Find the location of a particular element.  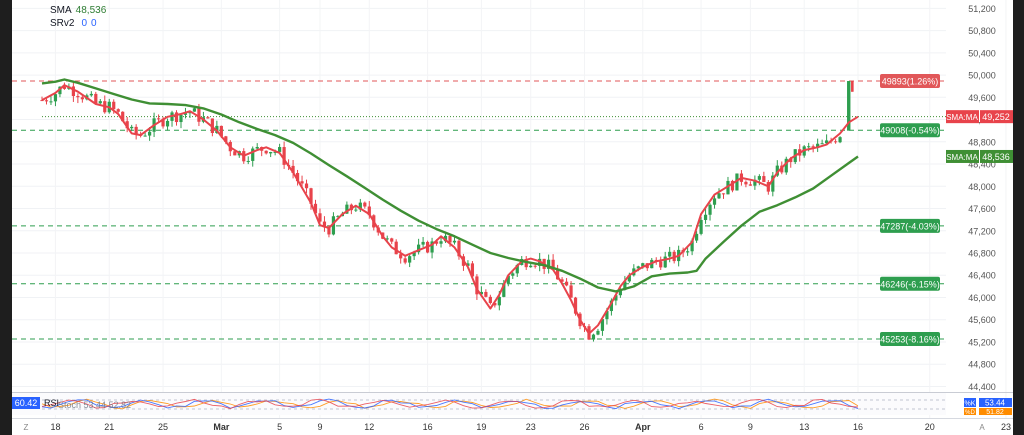

y-tick-label: 46,000 is located at coordinates (982, 298).